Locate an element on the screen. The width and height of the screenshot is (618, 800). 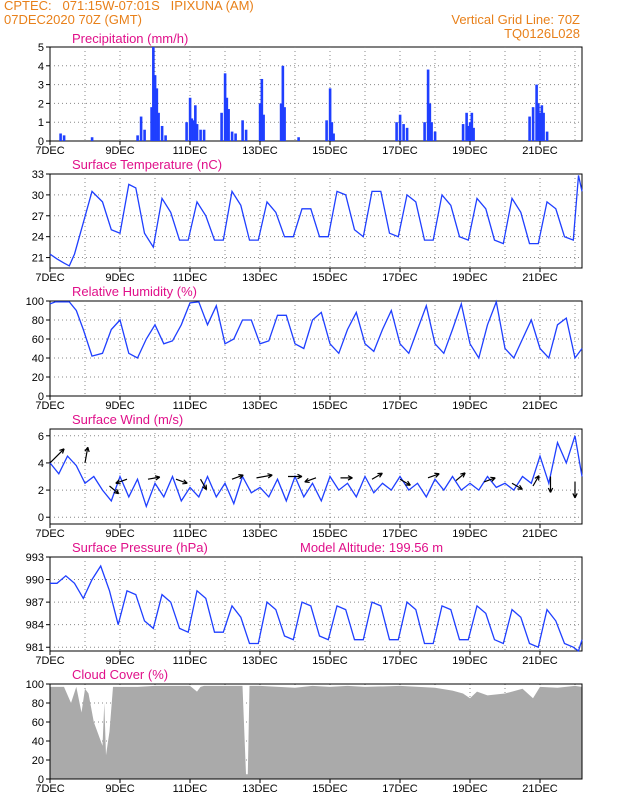
wind-title: Surface Wind (m/s) is located at coordinates (127, 419).